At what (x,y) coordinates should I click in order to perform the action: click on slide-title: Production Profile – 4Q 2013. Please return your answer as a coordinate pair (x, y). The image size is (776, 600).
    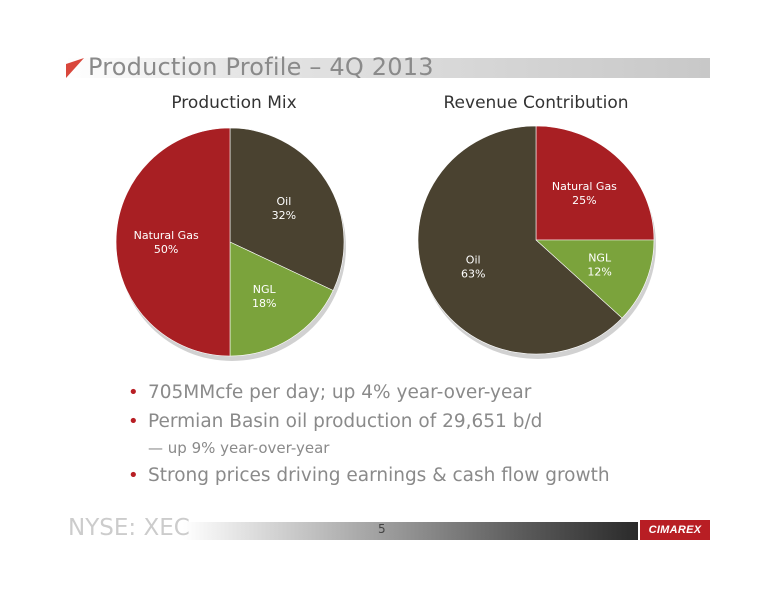
    Looking at the image, I should click on (261, 67).